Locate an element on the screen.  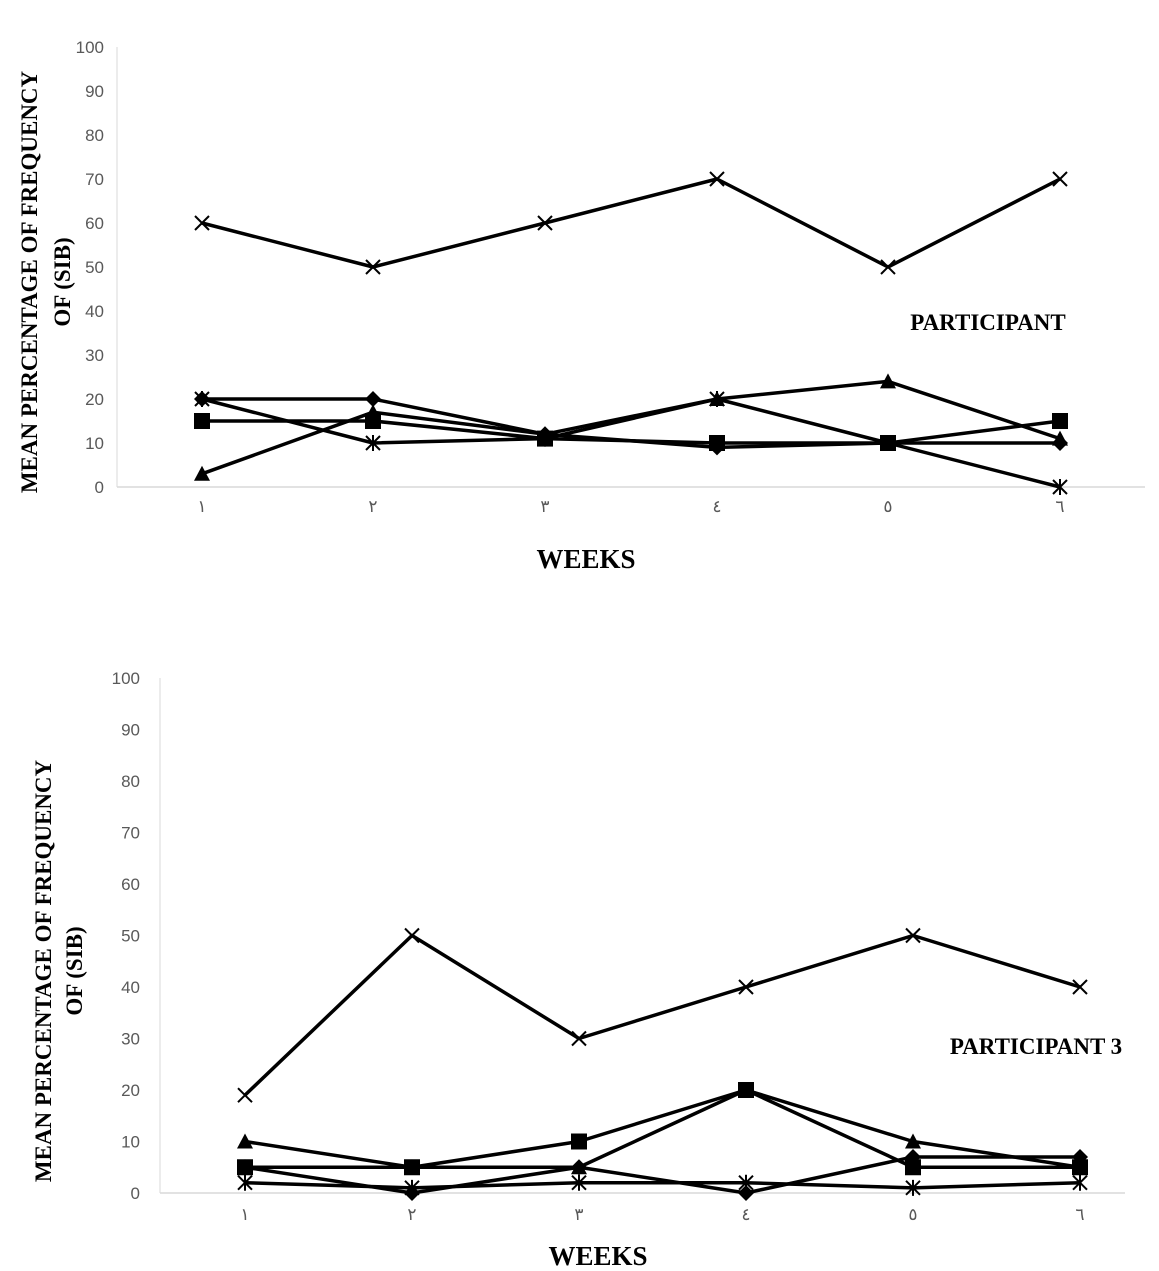
series-line-square is located at coordinates (662, 1128).